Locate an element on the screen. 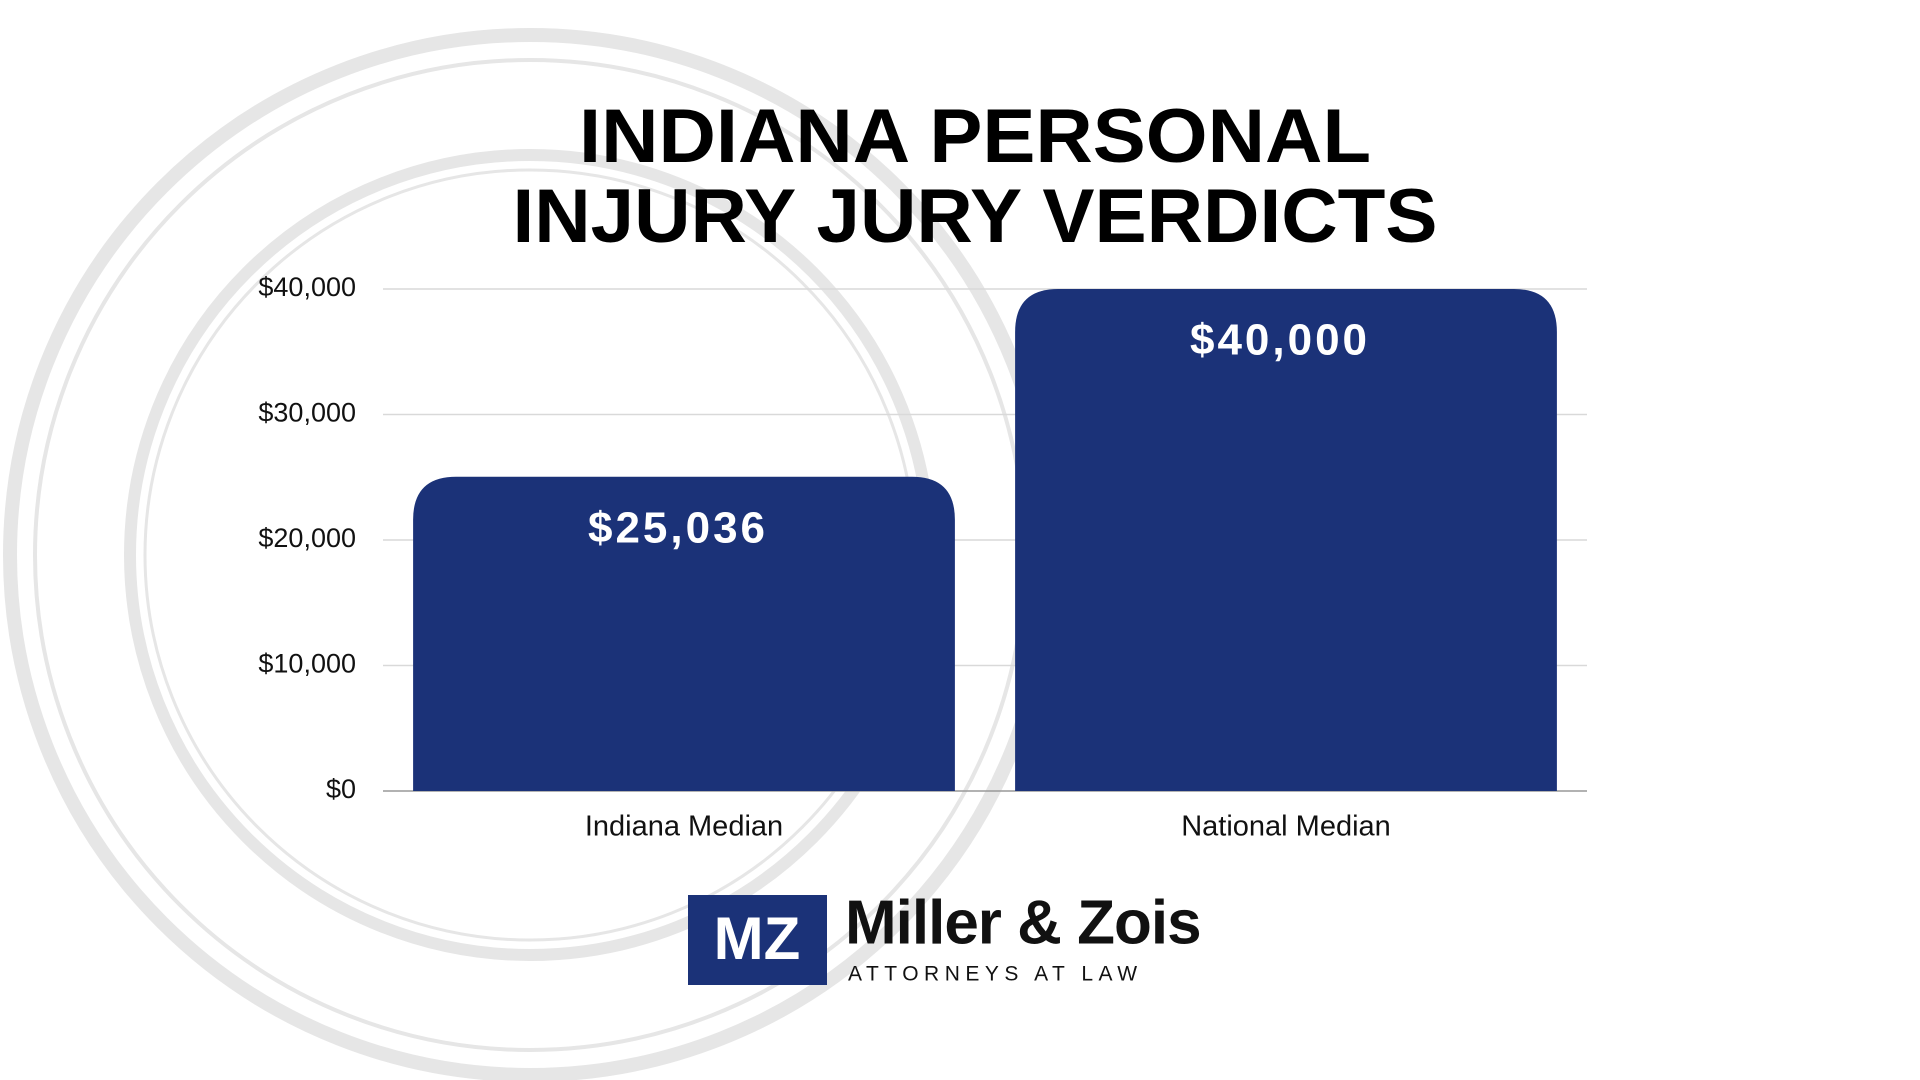  x-tick-label: National Median is located at coordinates (1286, 827).